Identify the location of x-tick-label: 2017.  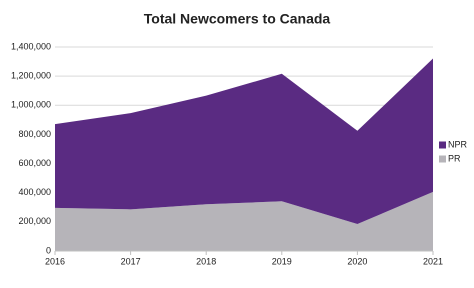
(131, 261).